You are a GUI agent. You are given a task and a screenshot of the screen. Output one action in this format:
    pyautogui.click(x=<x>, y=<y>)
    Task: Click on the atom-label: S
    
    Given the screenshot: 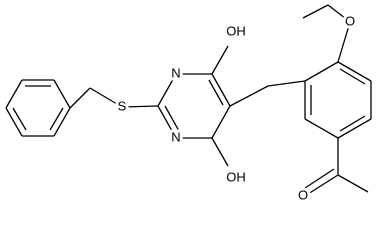 What is the action you would take?
    pyautogui.click(x=122, y=105)
    